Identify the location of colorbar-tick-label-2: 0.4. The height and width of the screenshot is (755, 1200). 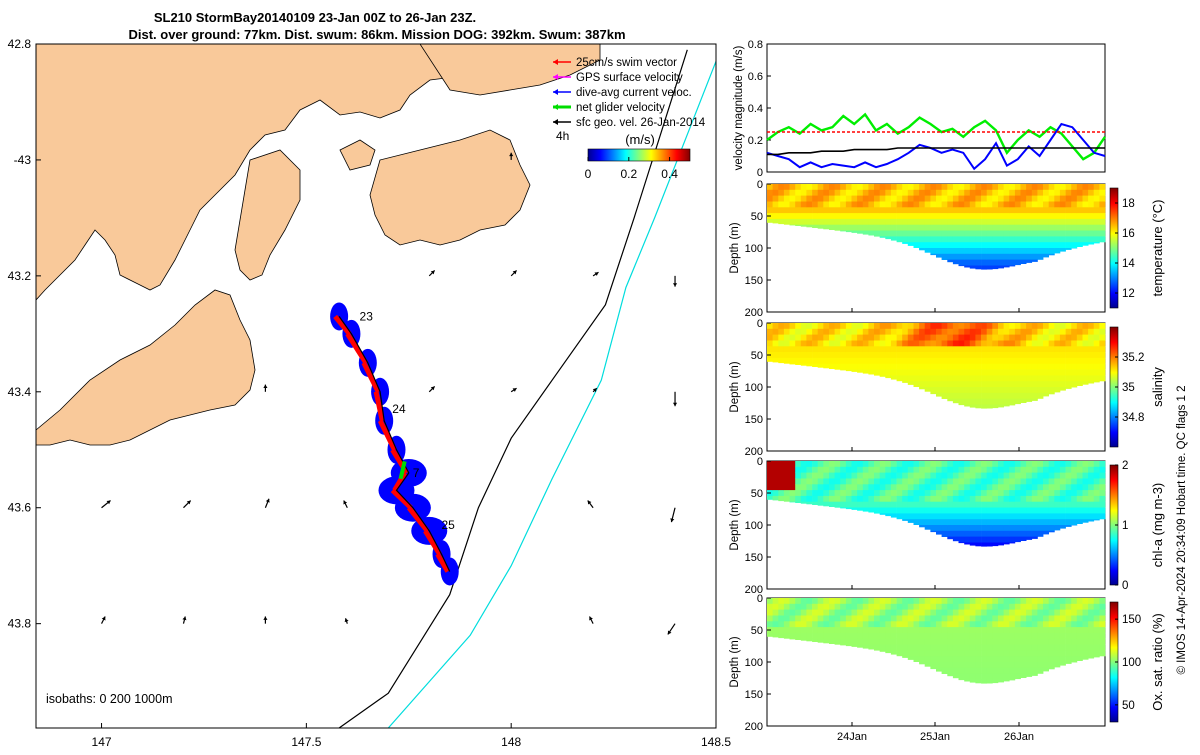
(669, 174).